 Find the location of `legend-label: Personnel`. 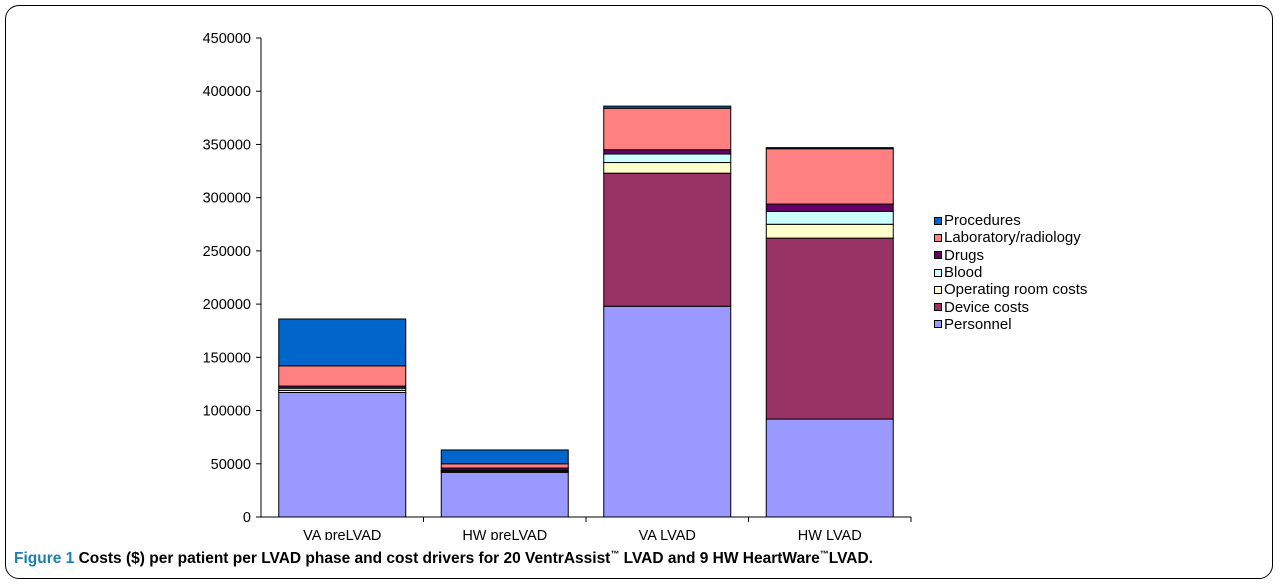

legend-label: Personnel is located at coordinates (978, 324).